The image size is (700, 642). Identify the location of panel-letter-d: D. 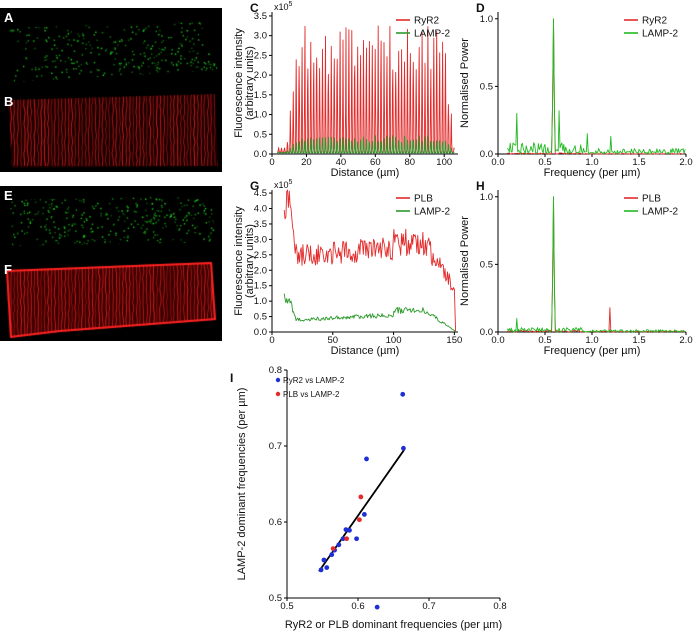
(480, 8).